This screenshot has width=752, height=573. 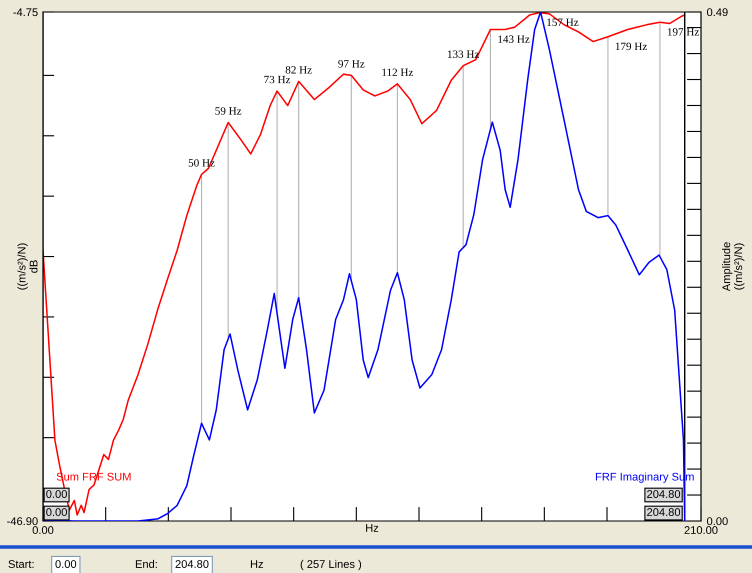 What do you see at coordinates (683, 32) in the screenshot?
I see `annotation: 197 Hz` at bounding box center [683, 32].